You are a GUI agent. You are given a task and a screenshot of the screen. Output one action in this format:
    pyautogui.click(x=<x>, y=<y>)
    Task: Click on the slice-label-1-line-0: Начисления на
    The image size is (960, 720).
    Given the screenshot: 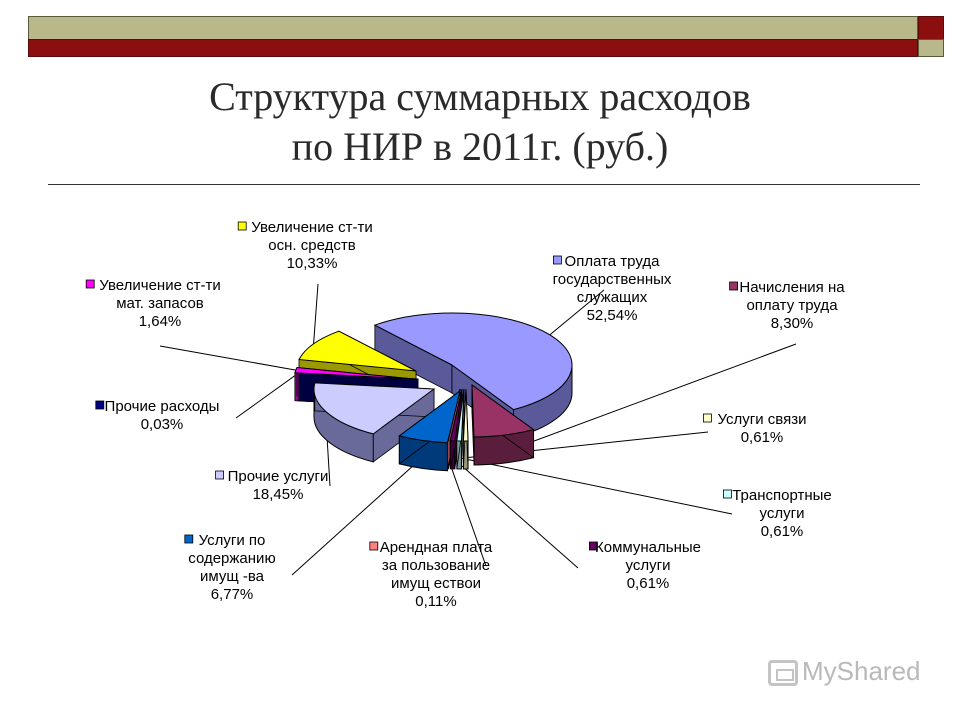 What is the action you would take?
    pyautogui.click(x=792, y=287)
    